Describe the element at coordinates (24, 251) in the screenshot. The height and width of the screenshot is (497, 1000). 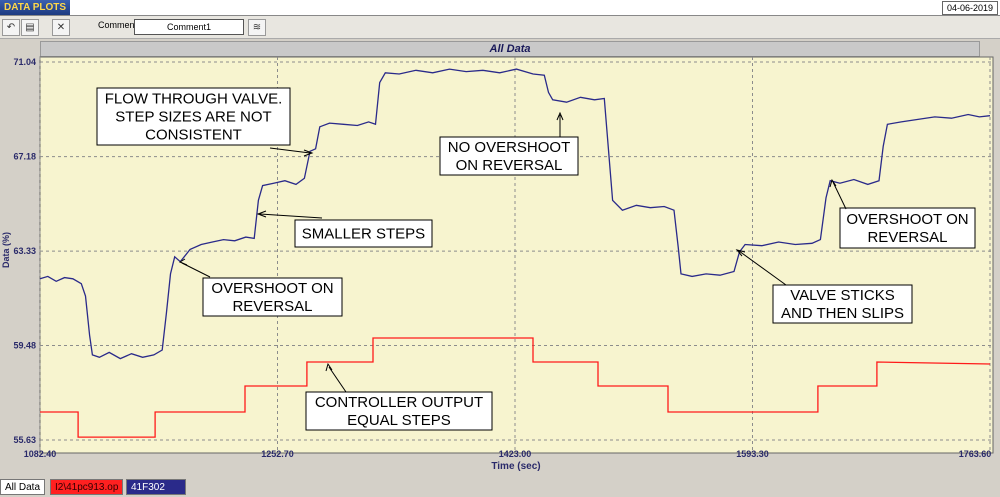
I see `y-tick-label: 63.33` at that location.